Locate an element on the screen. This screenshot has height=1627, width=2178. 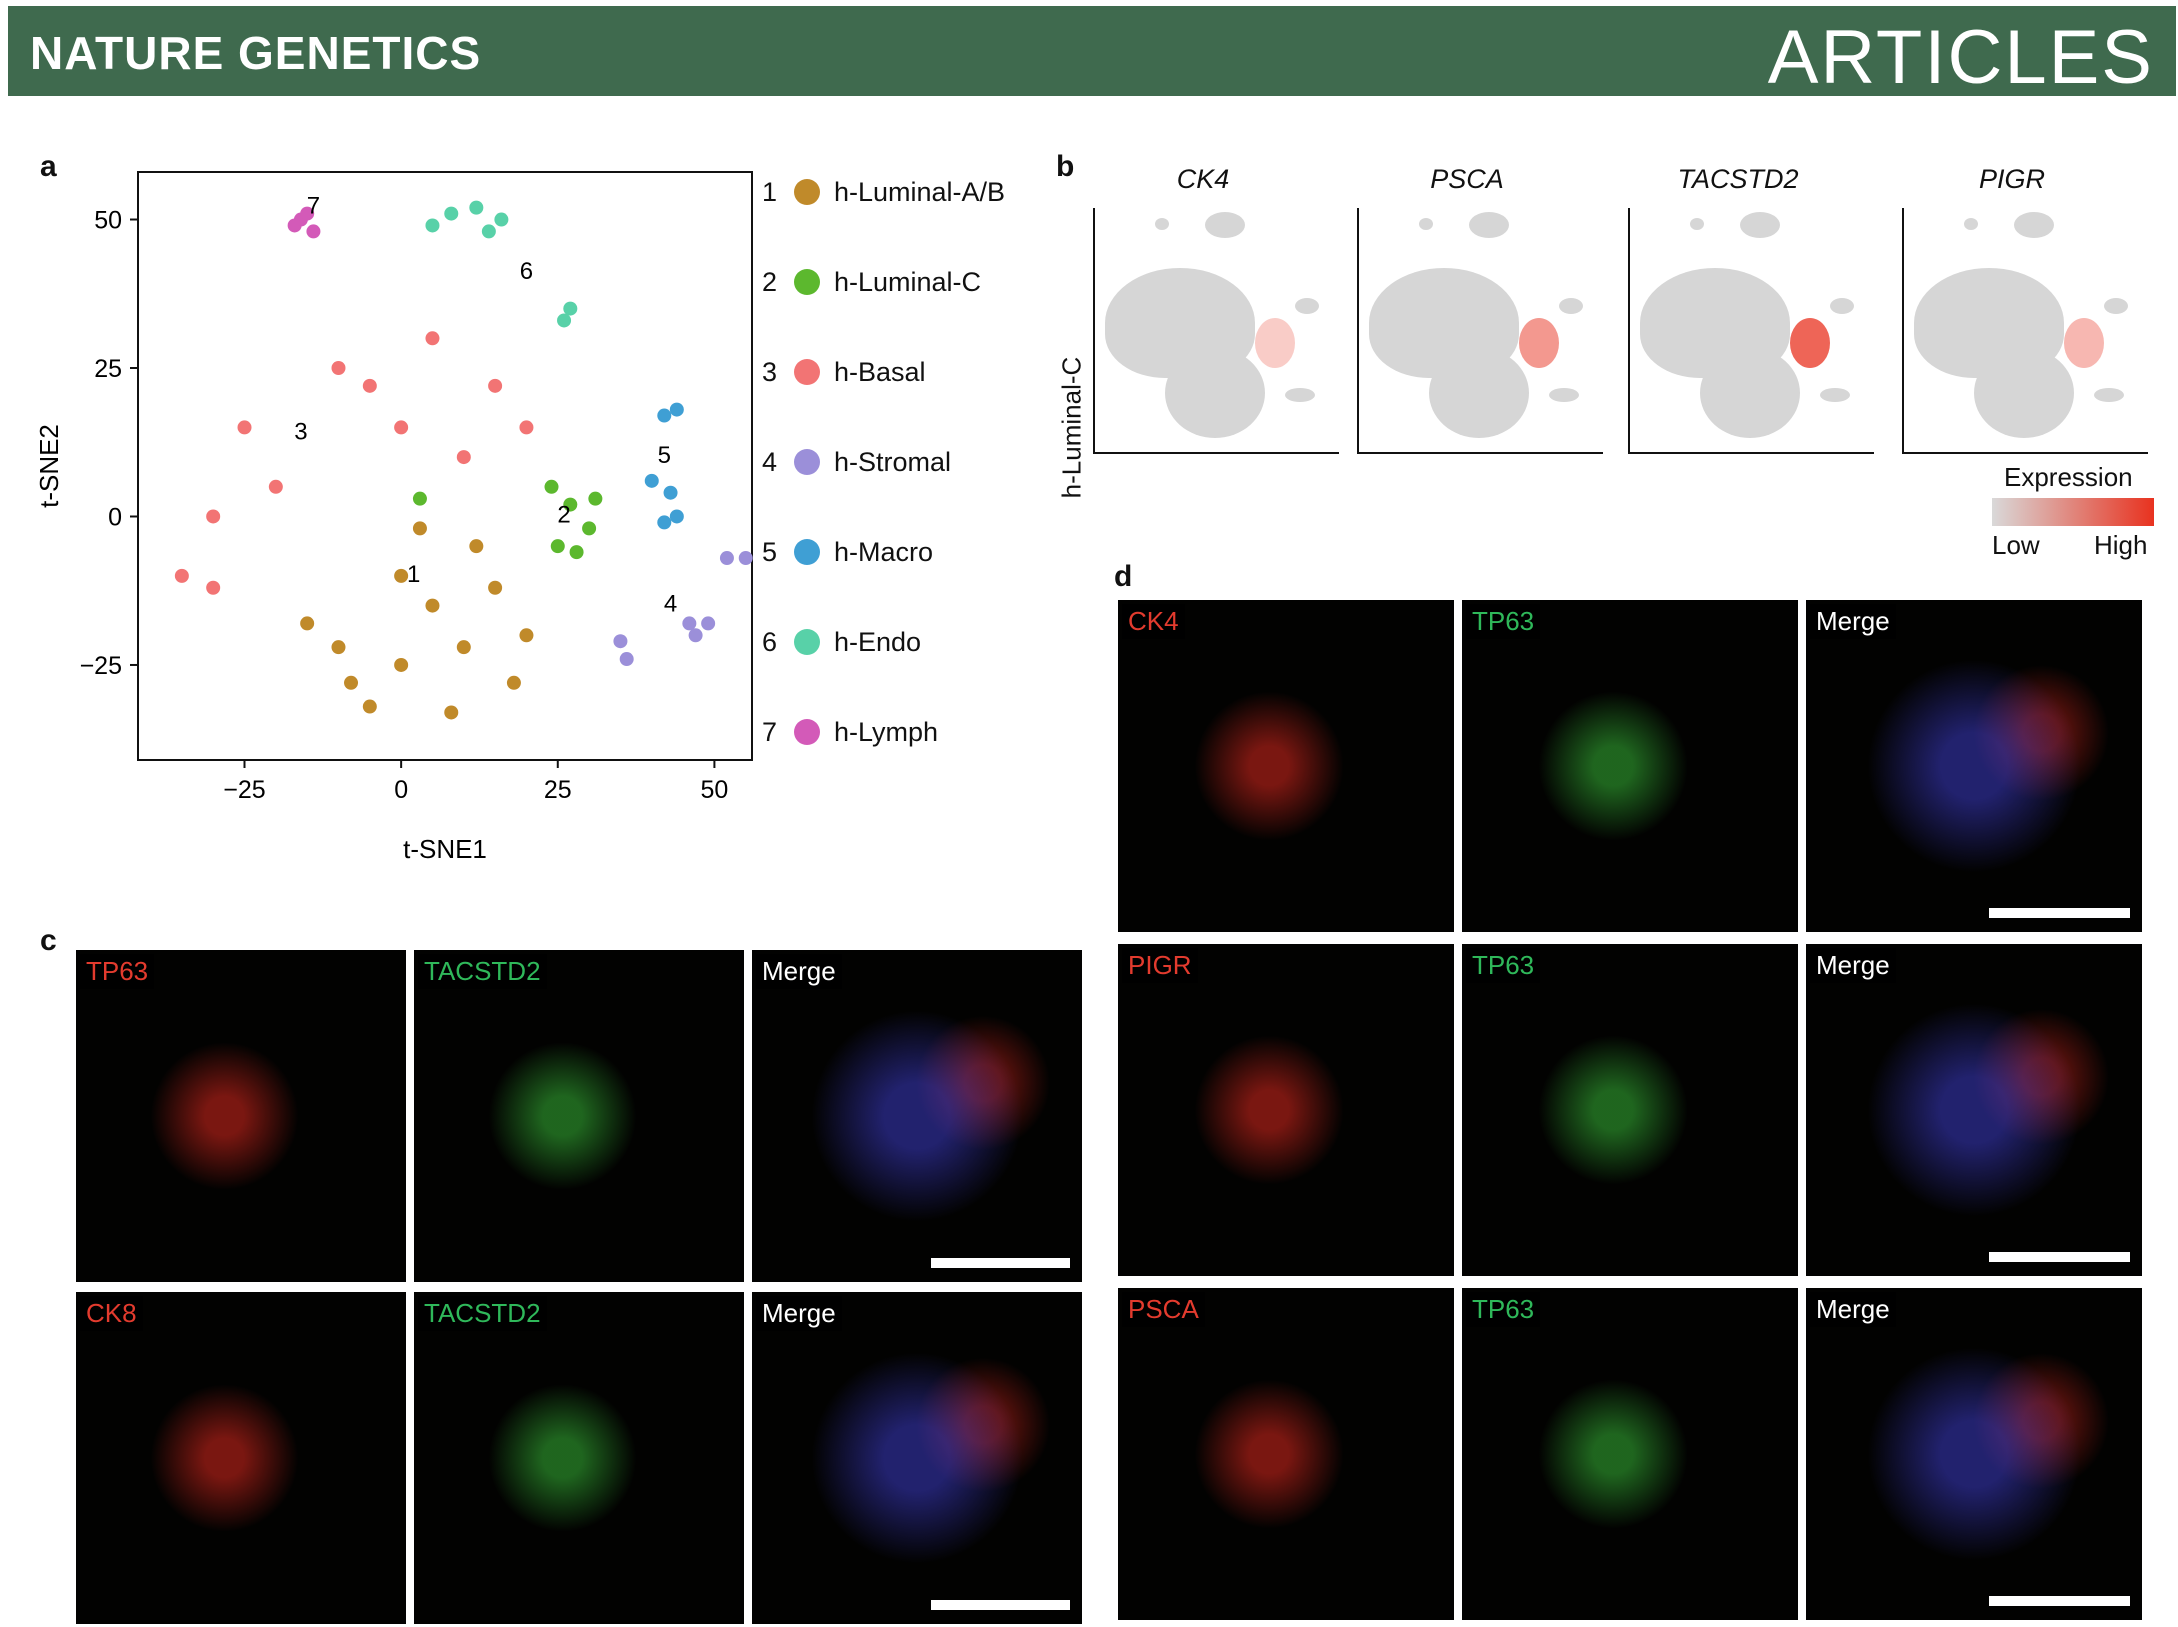
y-tick-label: −25 is located at coordinates (101, 666).